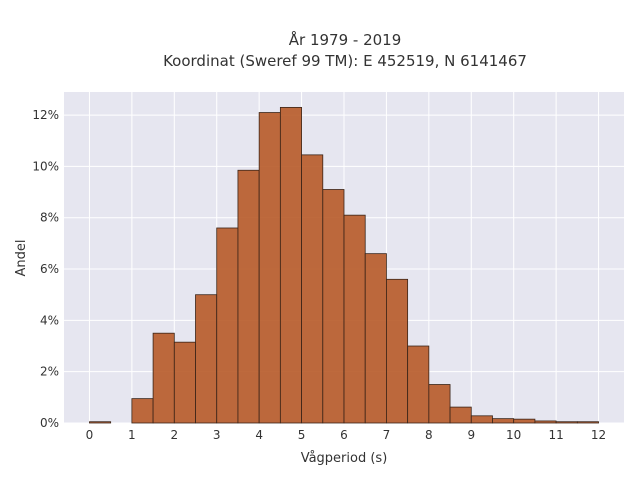  What do you see at coordinates (555, 435) in the screenshot?
I see `x-tick-label: 11` at bounding box center [555, 435].